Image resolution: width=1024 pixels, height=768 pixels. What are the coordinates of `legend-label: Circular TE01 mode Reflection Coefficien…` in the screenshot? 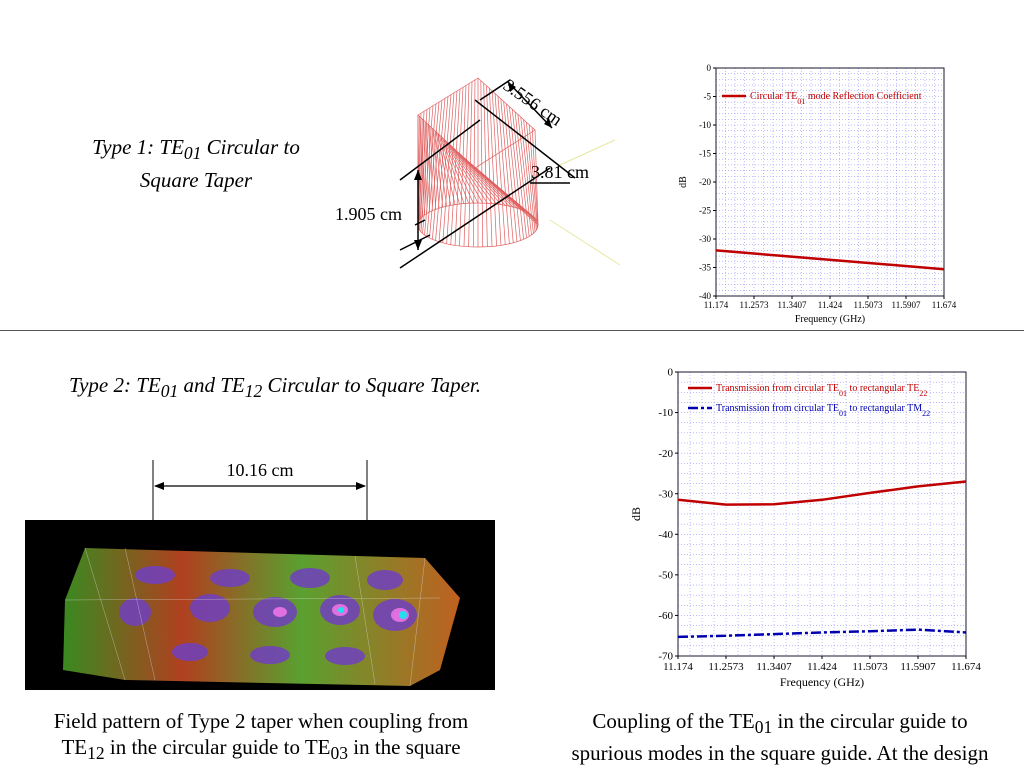 It's located at (836, 98).